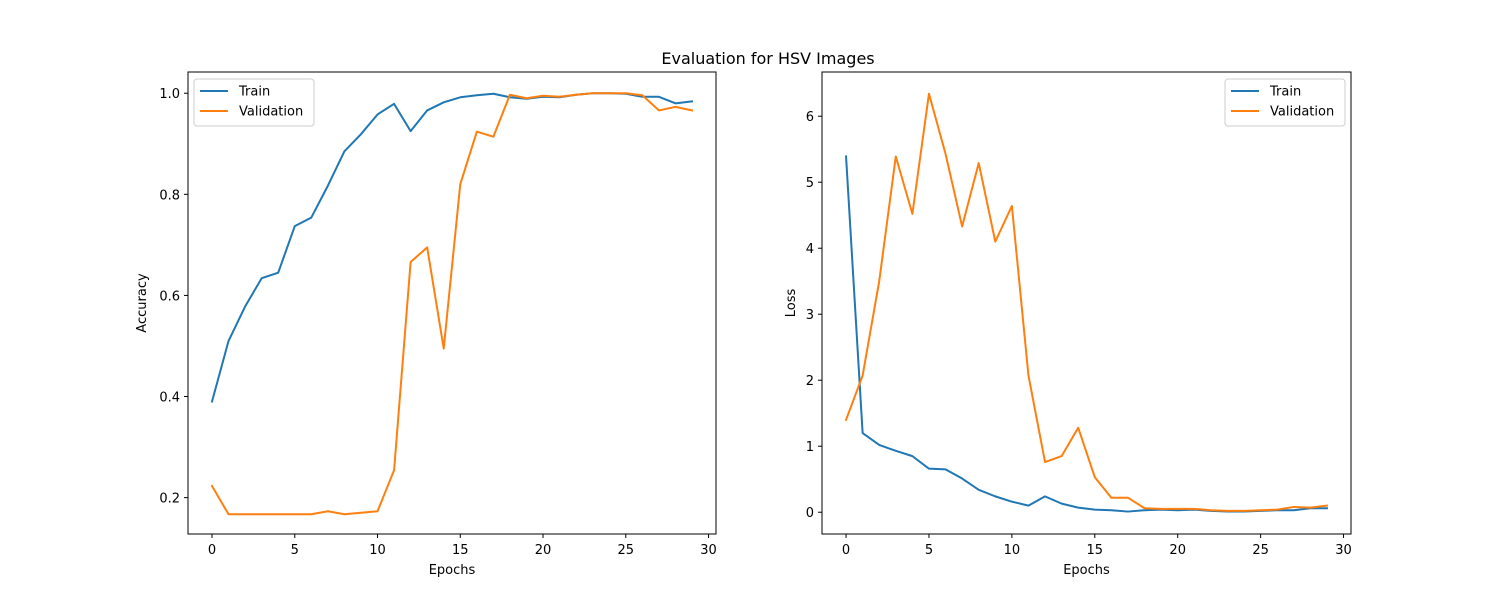 Image resolution: width=1500 pixels, height=600 pixels. What do you see at coordinates (1086, 570) in the screenshot?
I see `loss-x-axis-title: Epochs` at bounding box center [1086, 570].